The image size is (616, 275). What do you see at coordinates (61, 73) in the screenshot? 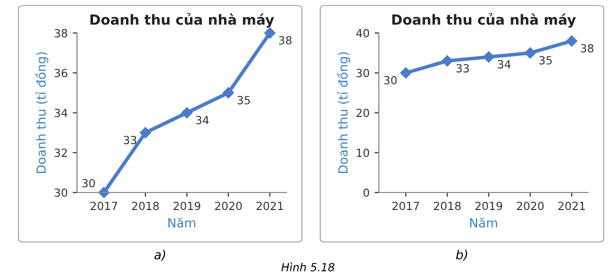
I see `y-tick-label: 36` at bounding box center [61, 73].